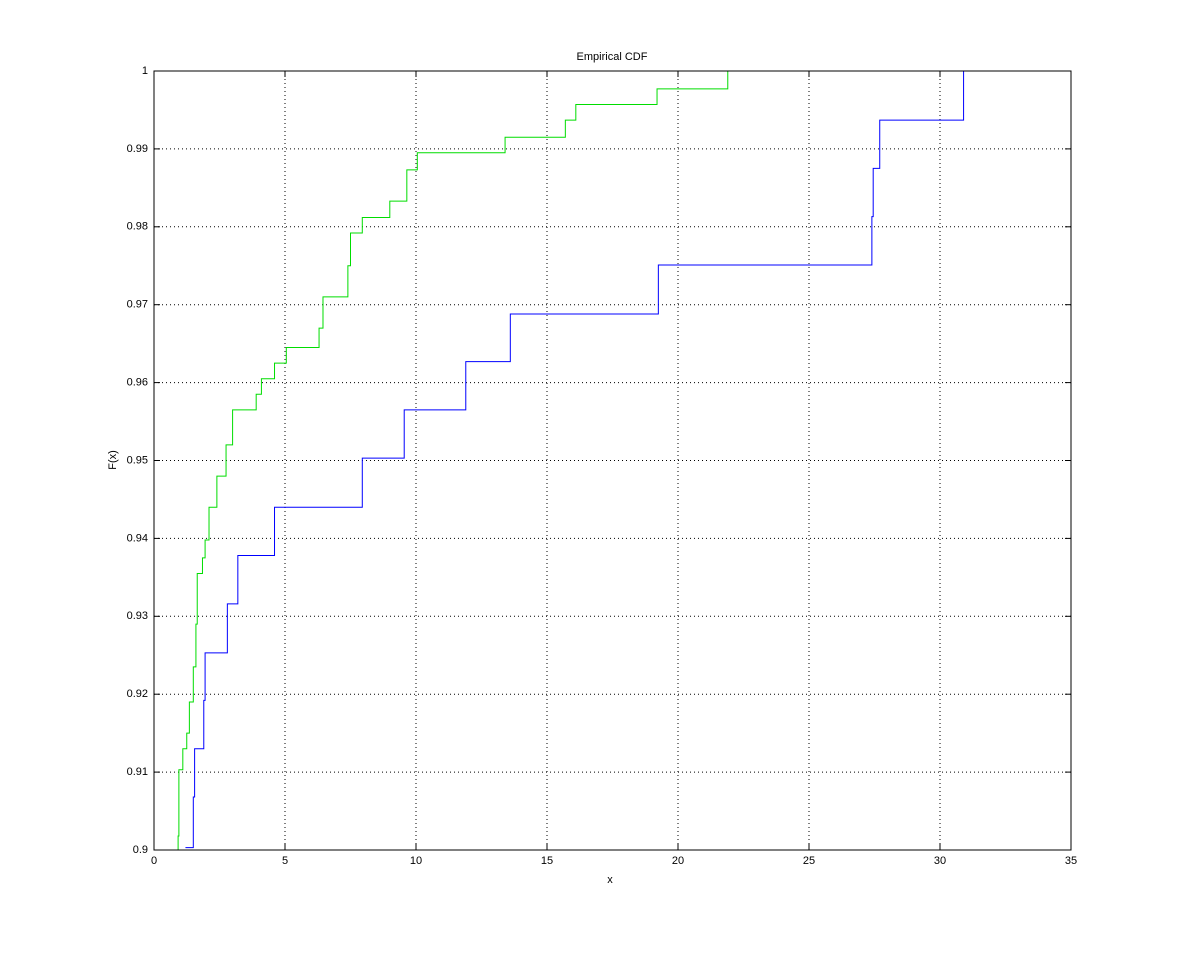 The width and height of the screenshot is (1183, 957). What do you see at coordinates (137, 694) in the screenshot?
I see `y-tick-label: 0.92` at bounding box center [137, 694].